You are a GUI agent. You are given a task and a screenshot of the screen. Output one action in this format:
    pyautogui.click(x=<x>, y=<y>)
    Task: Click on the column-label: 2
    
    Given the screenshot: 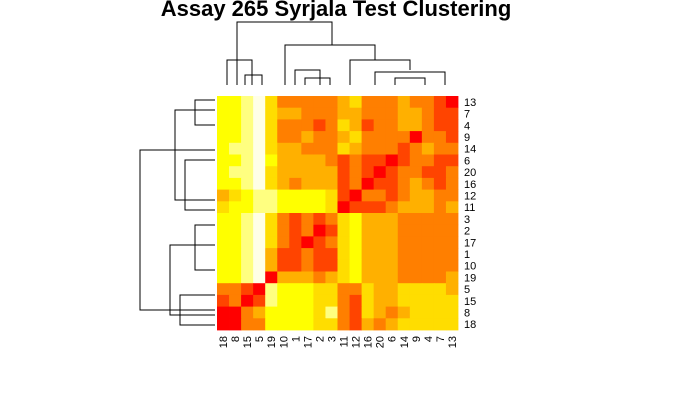 What is the action you would take?
    pyautogui.click(x=320, y=339)
    